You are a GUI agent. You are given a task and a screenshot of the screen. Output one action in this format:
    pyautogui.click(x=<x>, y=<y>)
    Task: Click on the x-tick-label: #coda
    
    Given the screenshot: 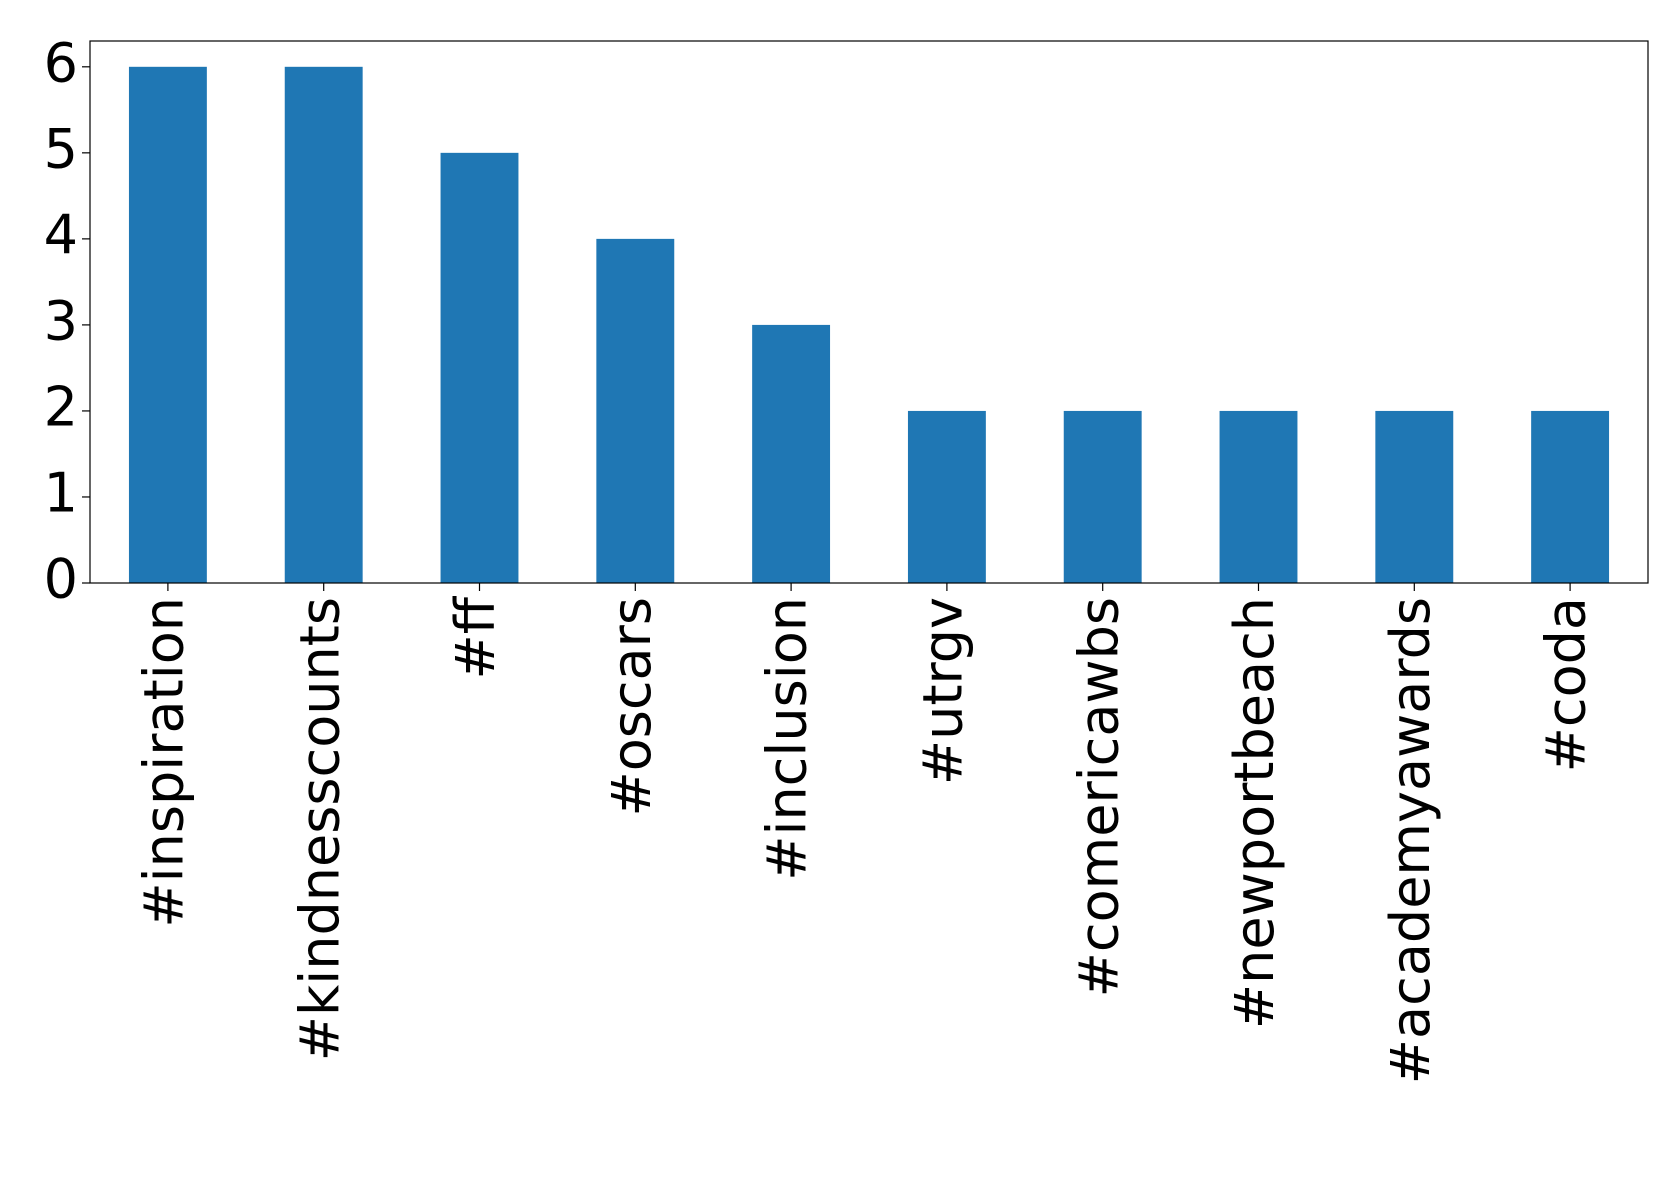 What is the action you would take?
    pyautogui.click(x=1566, y=684)
    